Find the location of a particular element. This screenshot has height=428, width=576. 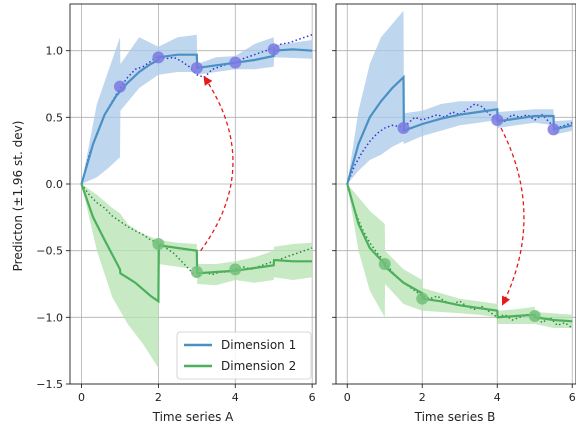

x-axis-label-a: Time series A is located at coordinates (193, 417).